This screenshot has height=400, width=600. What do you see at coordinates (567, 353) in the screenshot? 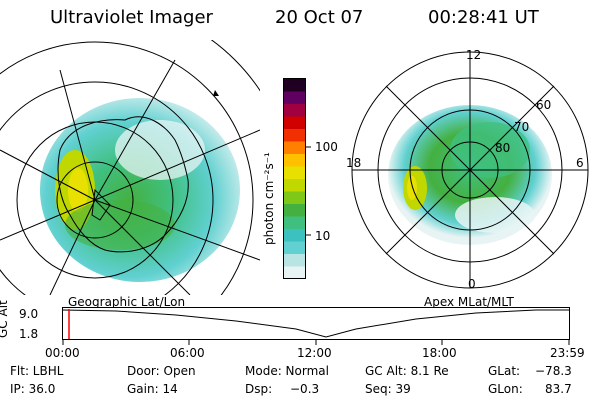
I see `timeline-xtick-2359: 23:59` at bounding box center [567, 353].